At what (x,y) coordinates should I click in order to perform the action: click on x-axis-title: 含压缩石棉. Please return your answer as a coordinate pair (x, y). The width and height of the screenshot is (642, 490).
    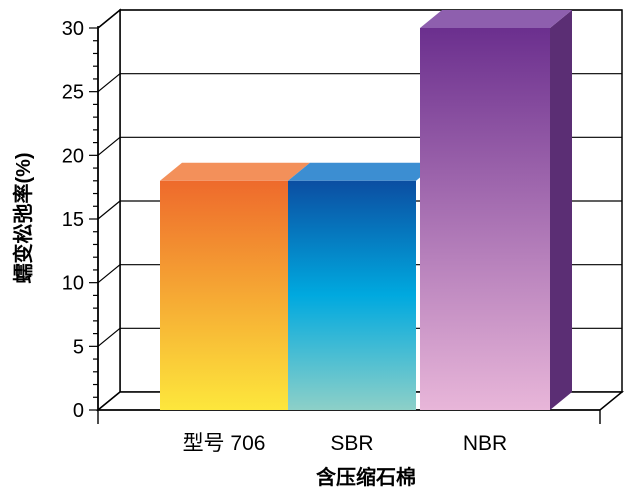
    Looking at the image, I should click on (366, 477).